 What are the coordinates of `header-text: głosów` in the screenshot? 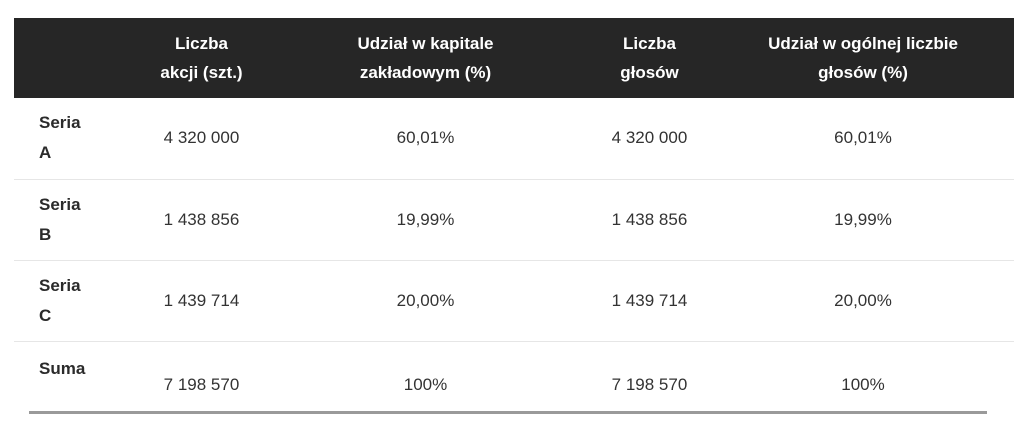 It's located at (649, 72).